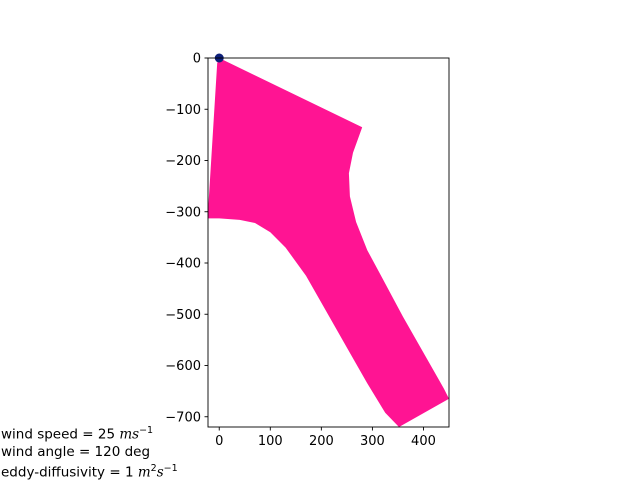  I want to click on y-tick-label: −400, so click(183, 264).